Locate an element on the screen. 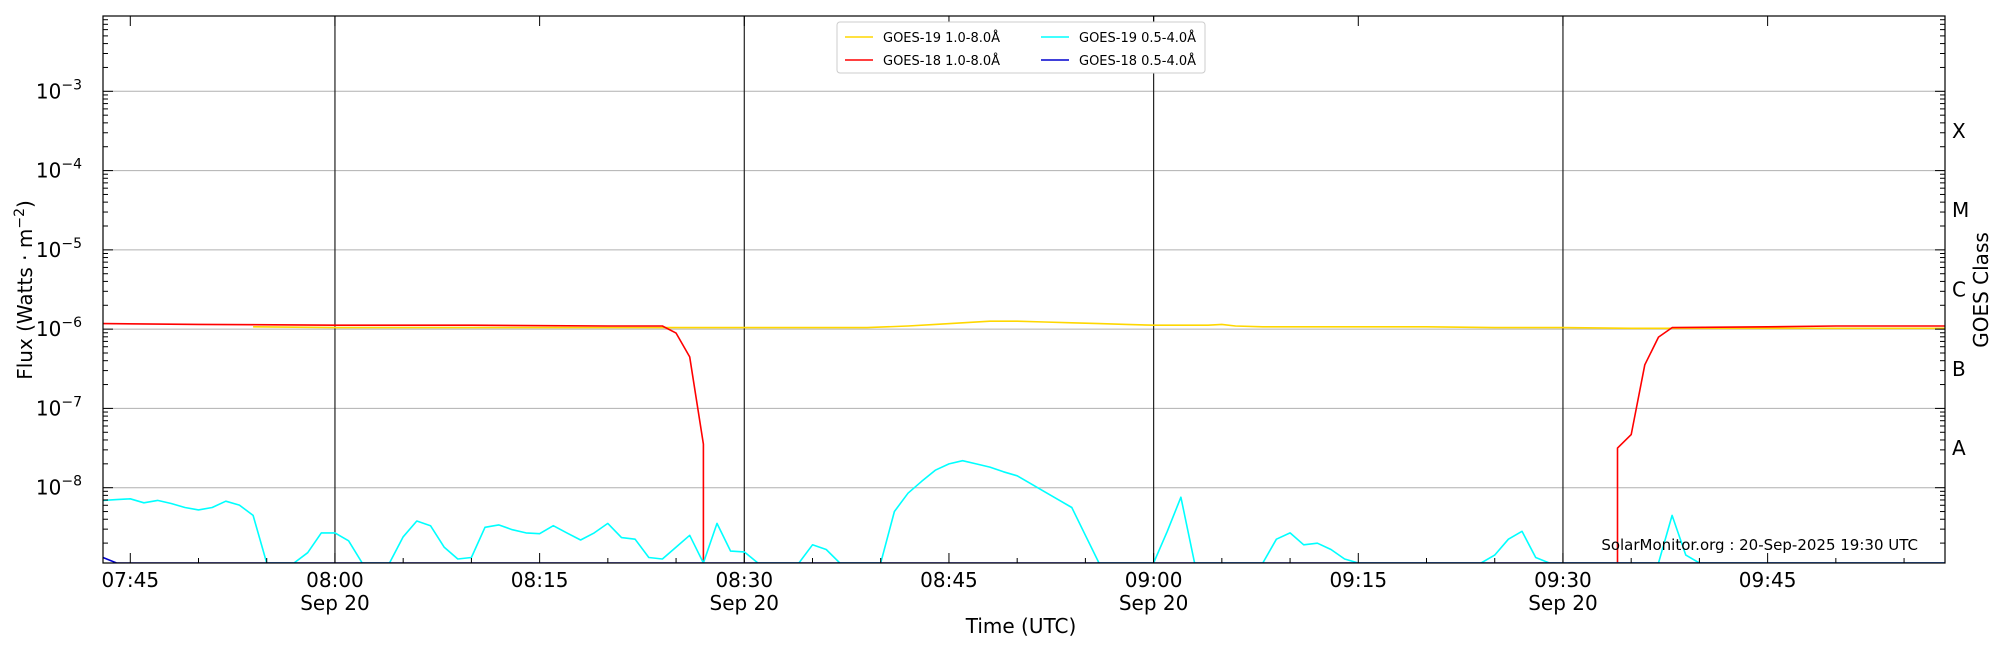 This screenshot has height=650, width=2000. goes-class-label: M is located at coordinates (1960, 210).